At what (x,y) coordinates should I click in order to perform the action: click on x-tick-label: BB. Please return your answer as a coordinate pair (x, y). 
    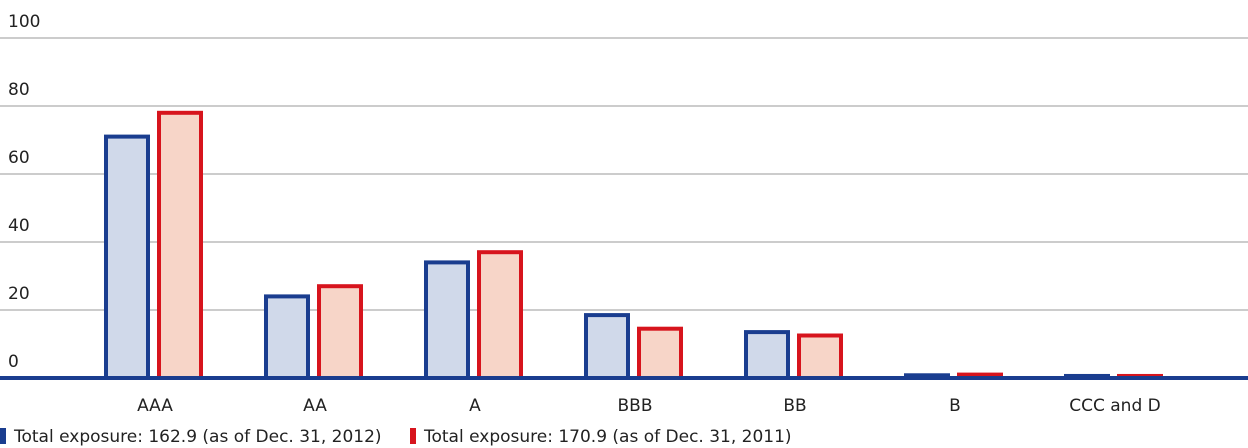
    Looking at the image, I should click on (794, 406).